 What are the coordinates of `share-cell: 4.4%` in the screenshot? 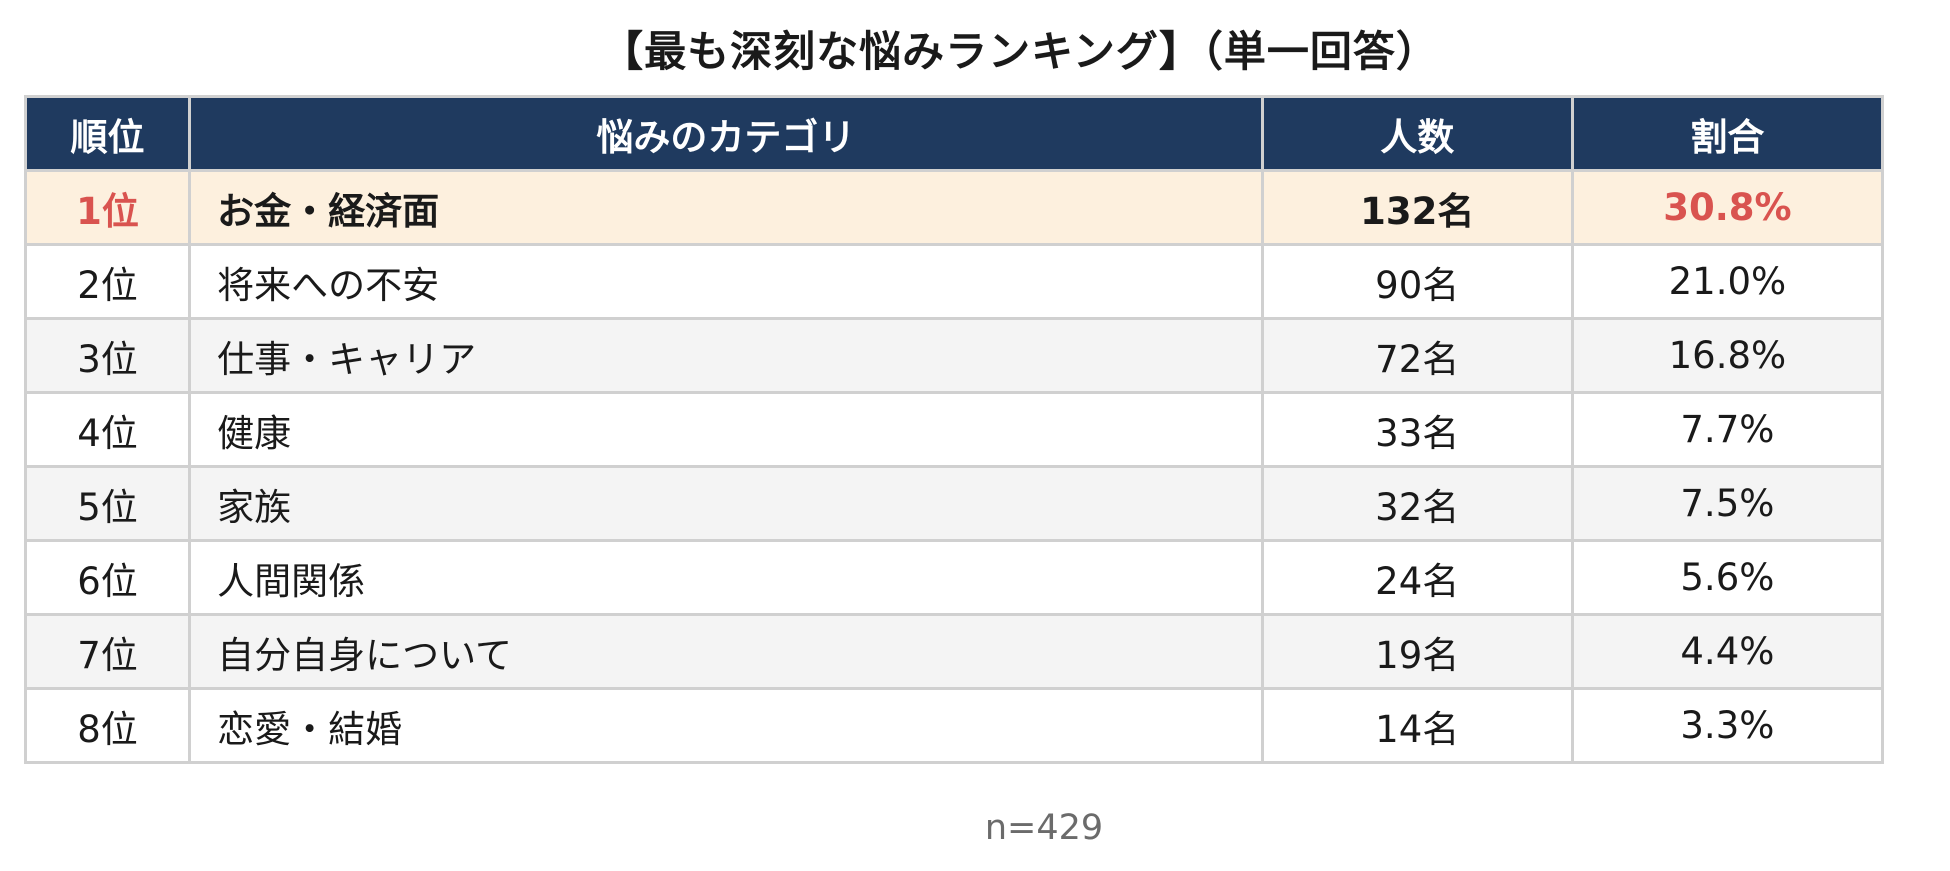 It's located at (1727, 651).